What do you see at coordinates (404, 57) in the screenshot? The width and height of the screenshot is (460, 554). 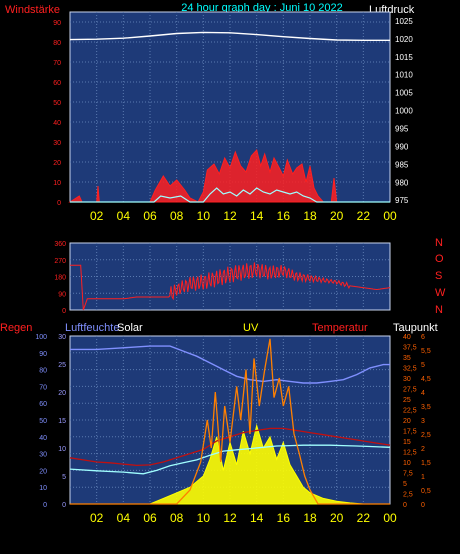 I see `panel1-y-right-tick: 1015` at bounding box center [404, 57].